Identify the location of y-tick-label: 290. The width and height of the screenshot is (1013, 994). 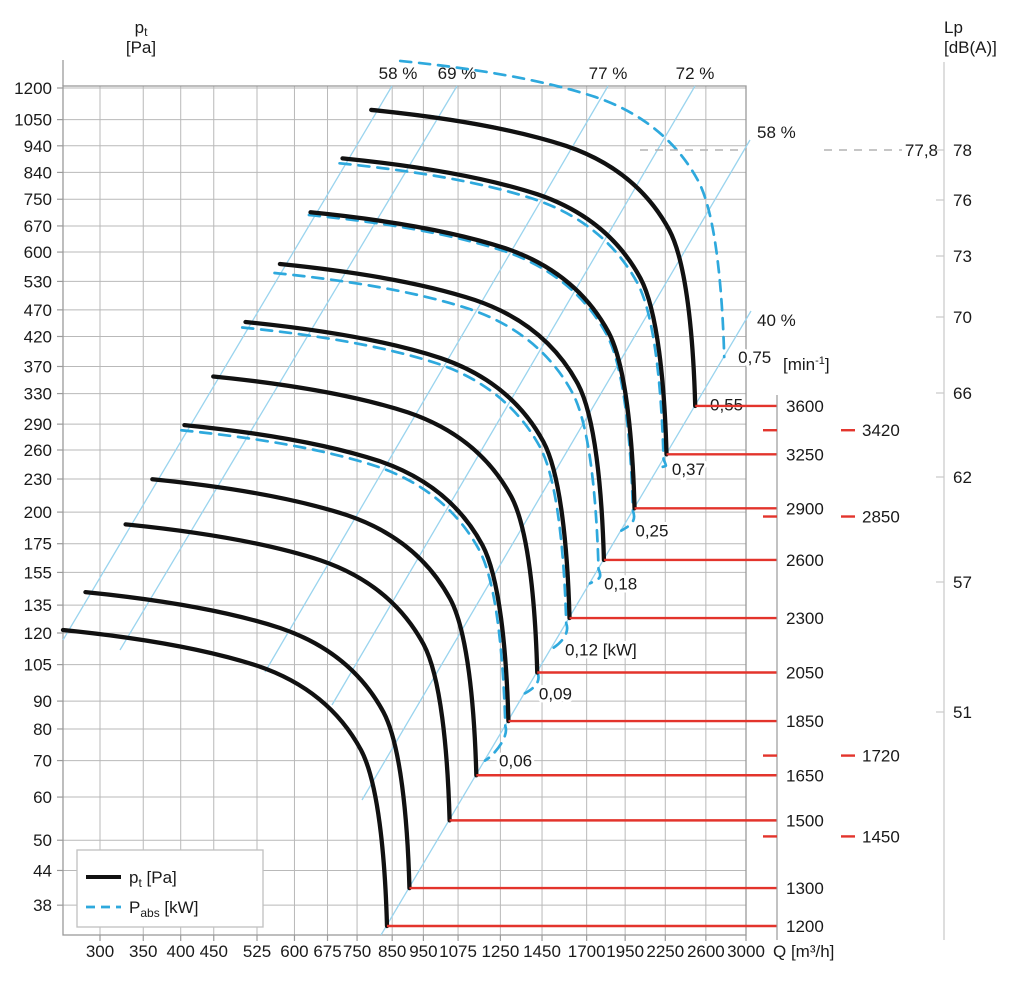
(38, 424).